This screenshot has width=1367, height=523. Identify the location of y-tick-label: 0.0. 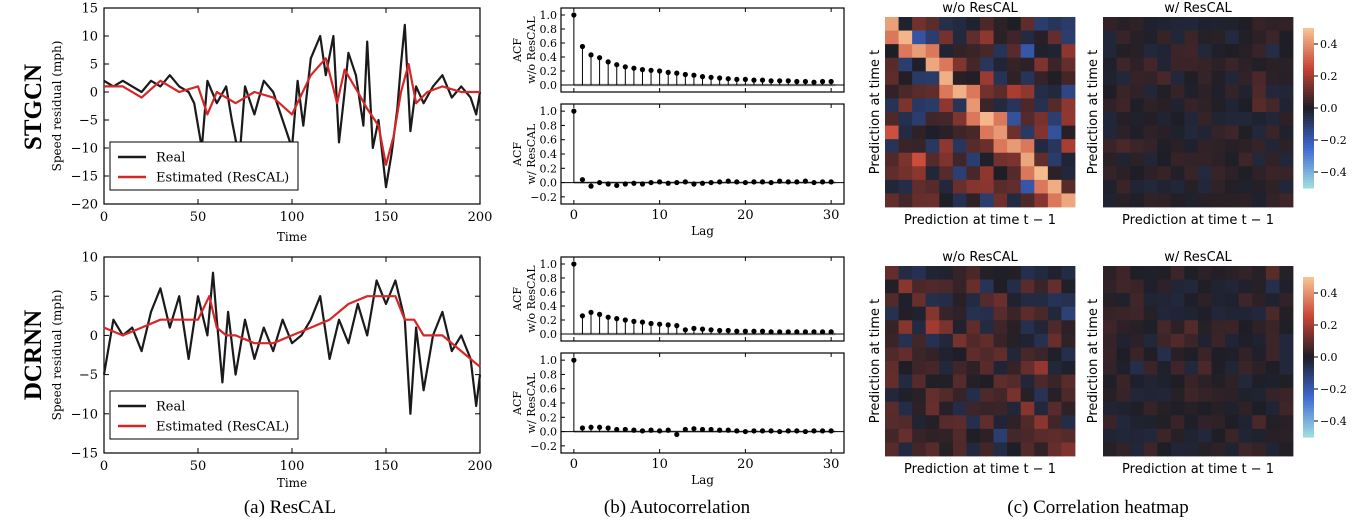
(549, 432).